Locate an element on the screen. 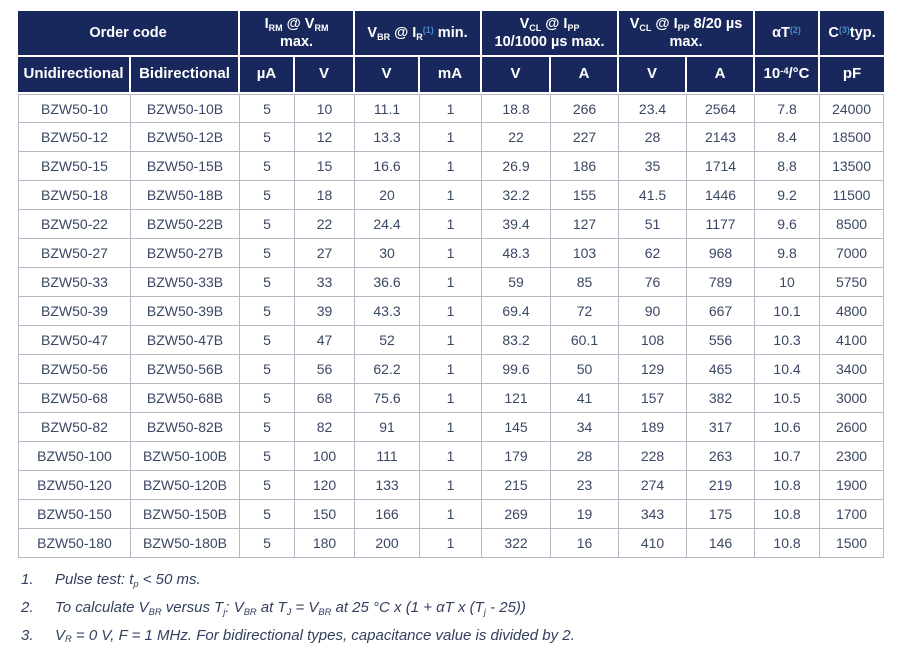  order-code-unidirectional: BZW50-47 is located at coordinates (74, 341).